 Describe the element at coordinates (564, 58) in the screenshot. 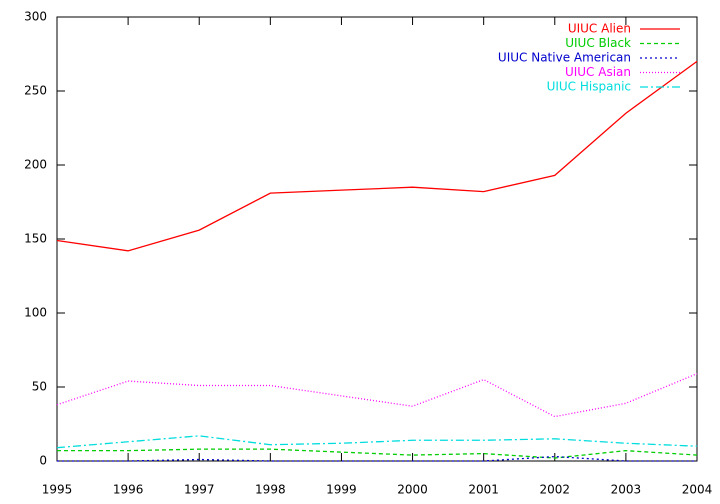

I see `legend-label: UIUC Native American` at that location.